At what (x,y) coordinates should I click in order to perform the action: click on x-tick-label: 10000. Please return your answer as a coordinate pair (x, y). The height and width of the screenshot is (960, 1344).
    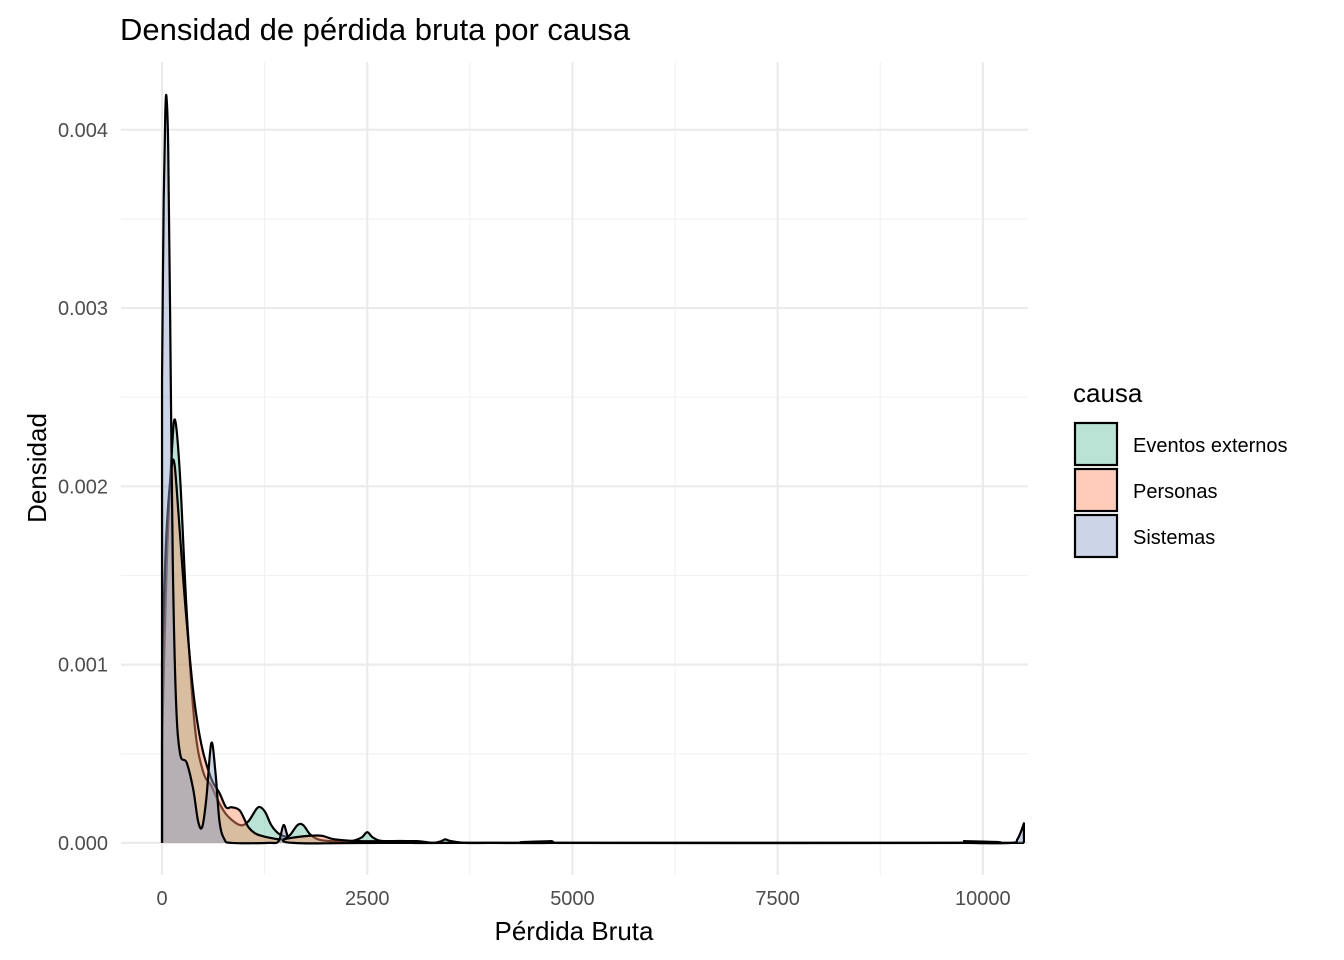
    Looking at the image, I should click on (983, 899).